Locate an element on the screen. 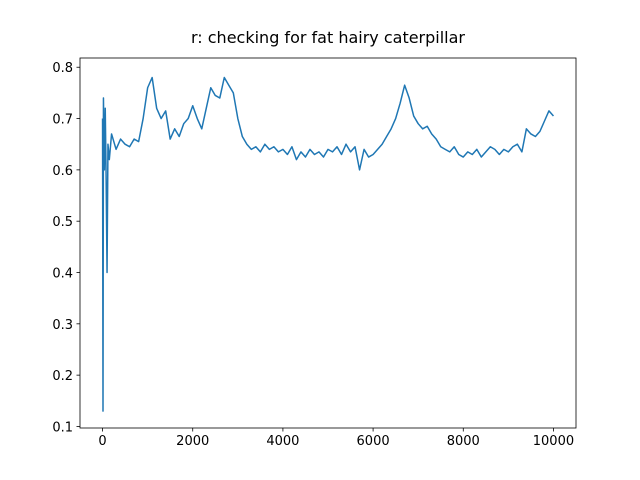  y-tick-label: 0.6 is located at coordinates (62, 171).